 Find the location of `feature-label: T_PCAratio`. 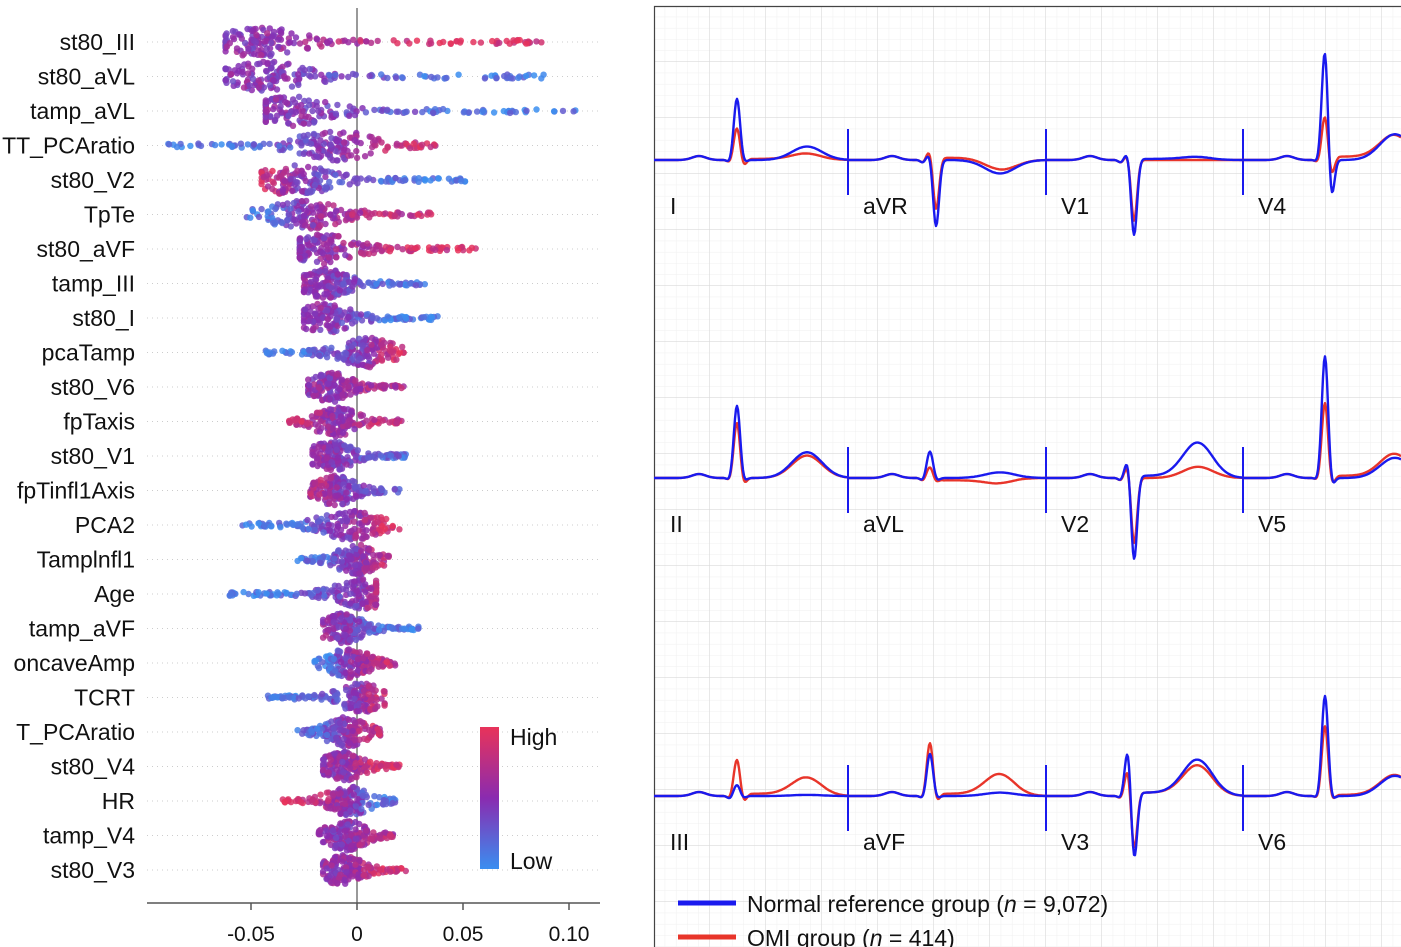

feature-label: T_PCAratio is located at coordinates (75, 732).